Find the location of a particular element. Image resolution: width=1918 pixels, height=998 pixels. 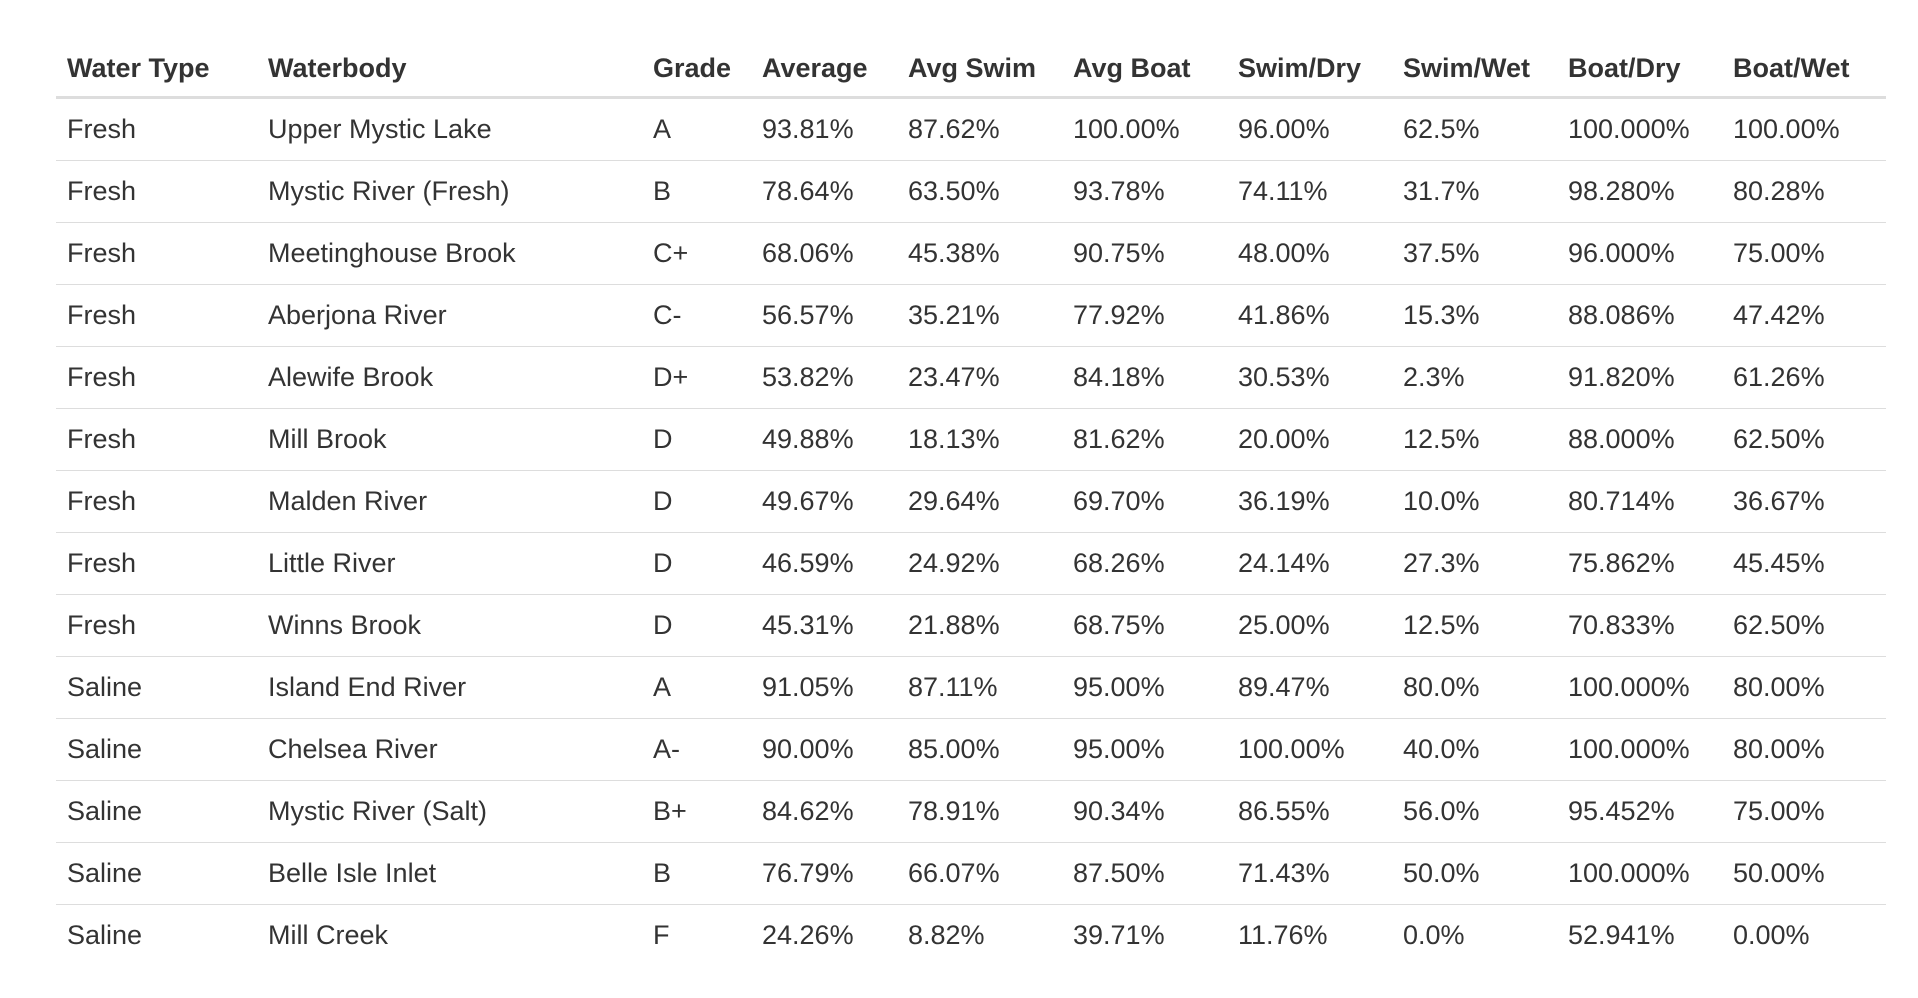

average-cell: 53.82% is located at coordinates (824, 377).